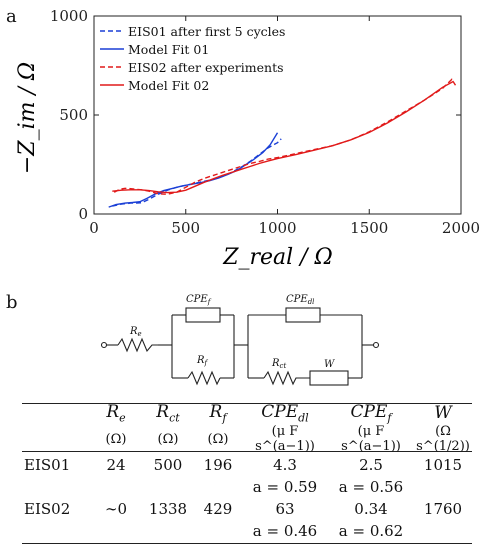 Image resolution: width=482 pixels, height=550 pixels. I want to click on label-rct: Rct, so click(278, 364).